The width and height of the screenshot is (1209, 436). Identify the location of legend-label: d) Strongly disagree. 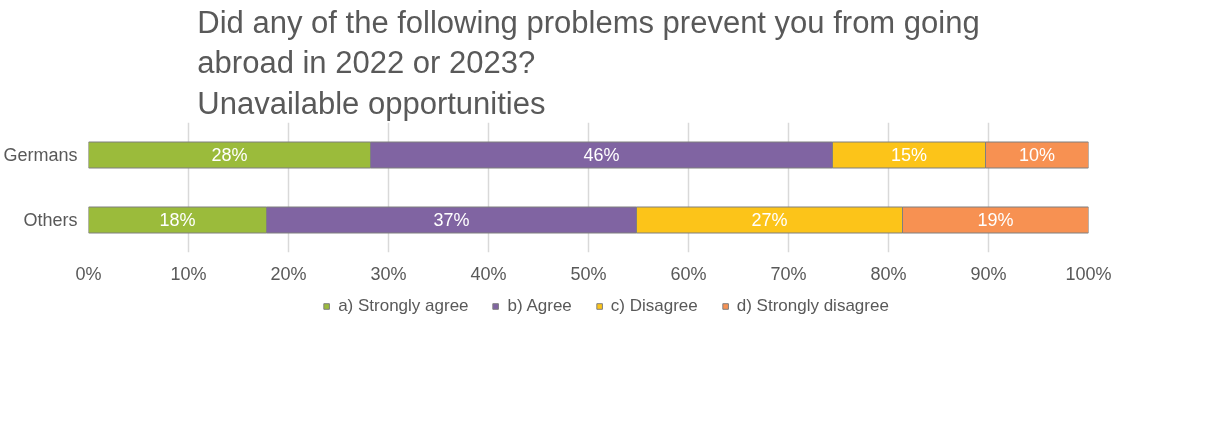
(812, 306).